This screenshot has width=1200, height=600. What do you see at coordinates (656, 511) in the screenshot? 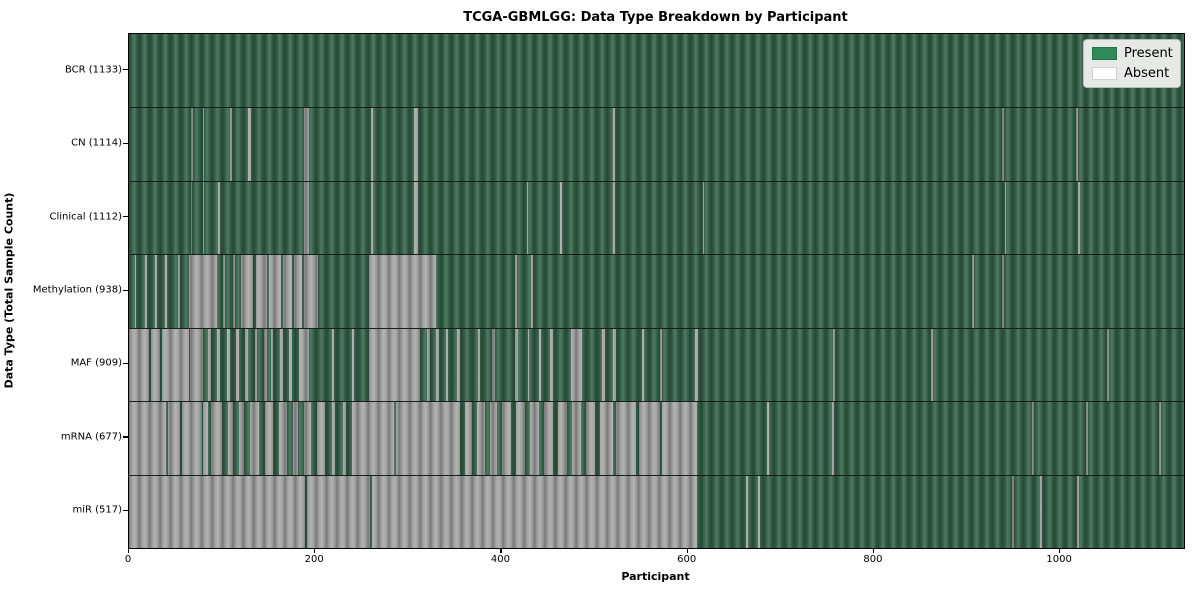
I see `row-miR` at bounding box center [656, 511].